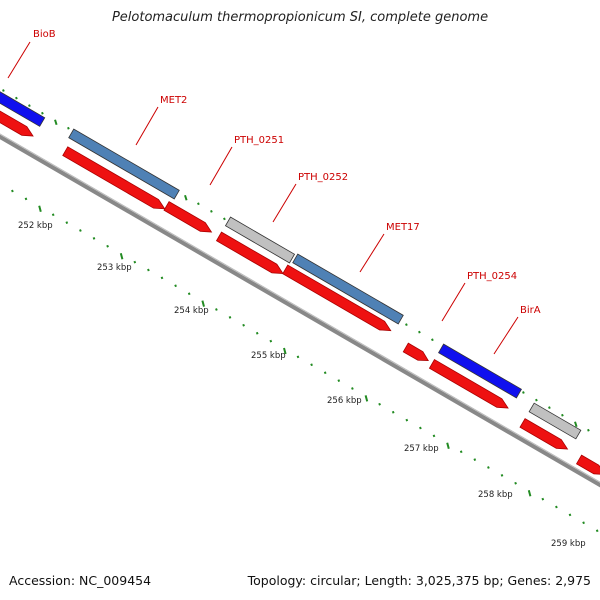  I want to click on gene-label: PTH_0251, so click(259, 140).